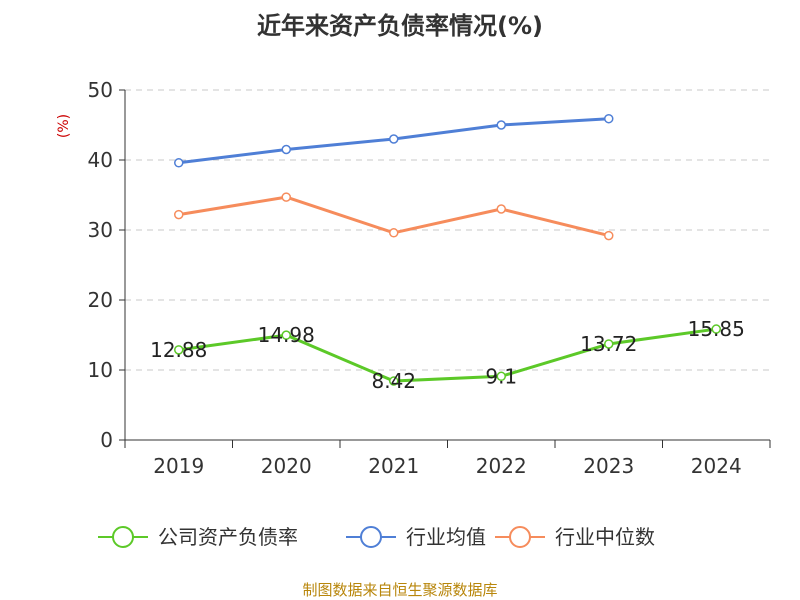 This screenshot has height=600, width=800. I want to click on y-tick-label: 0, so click(106, 440).